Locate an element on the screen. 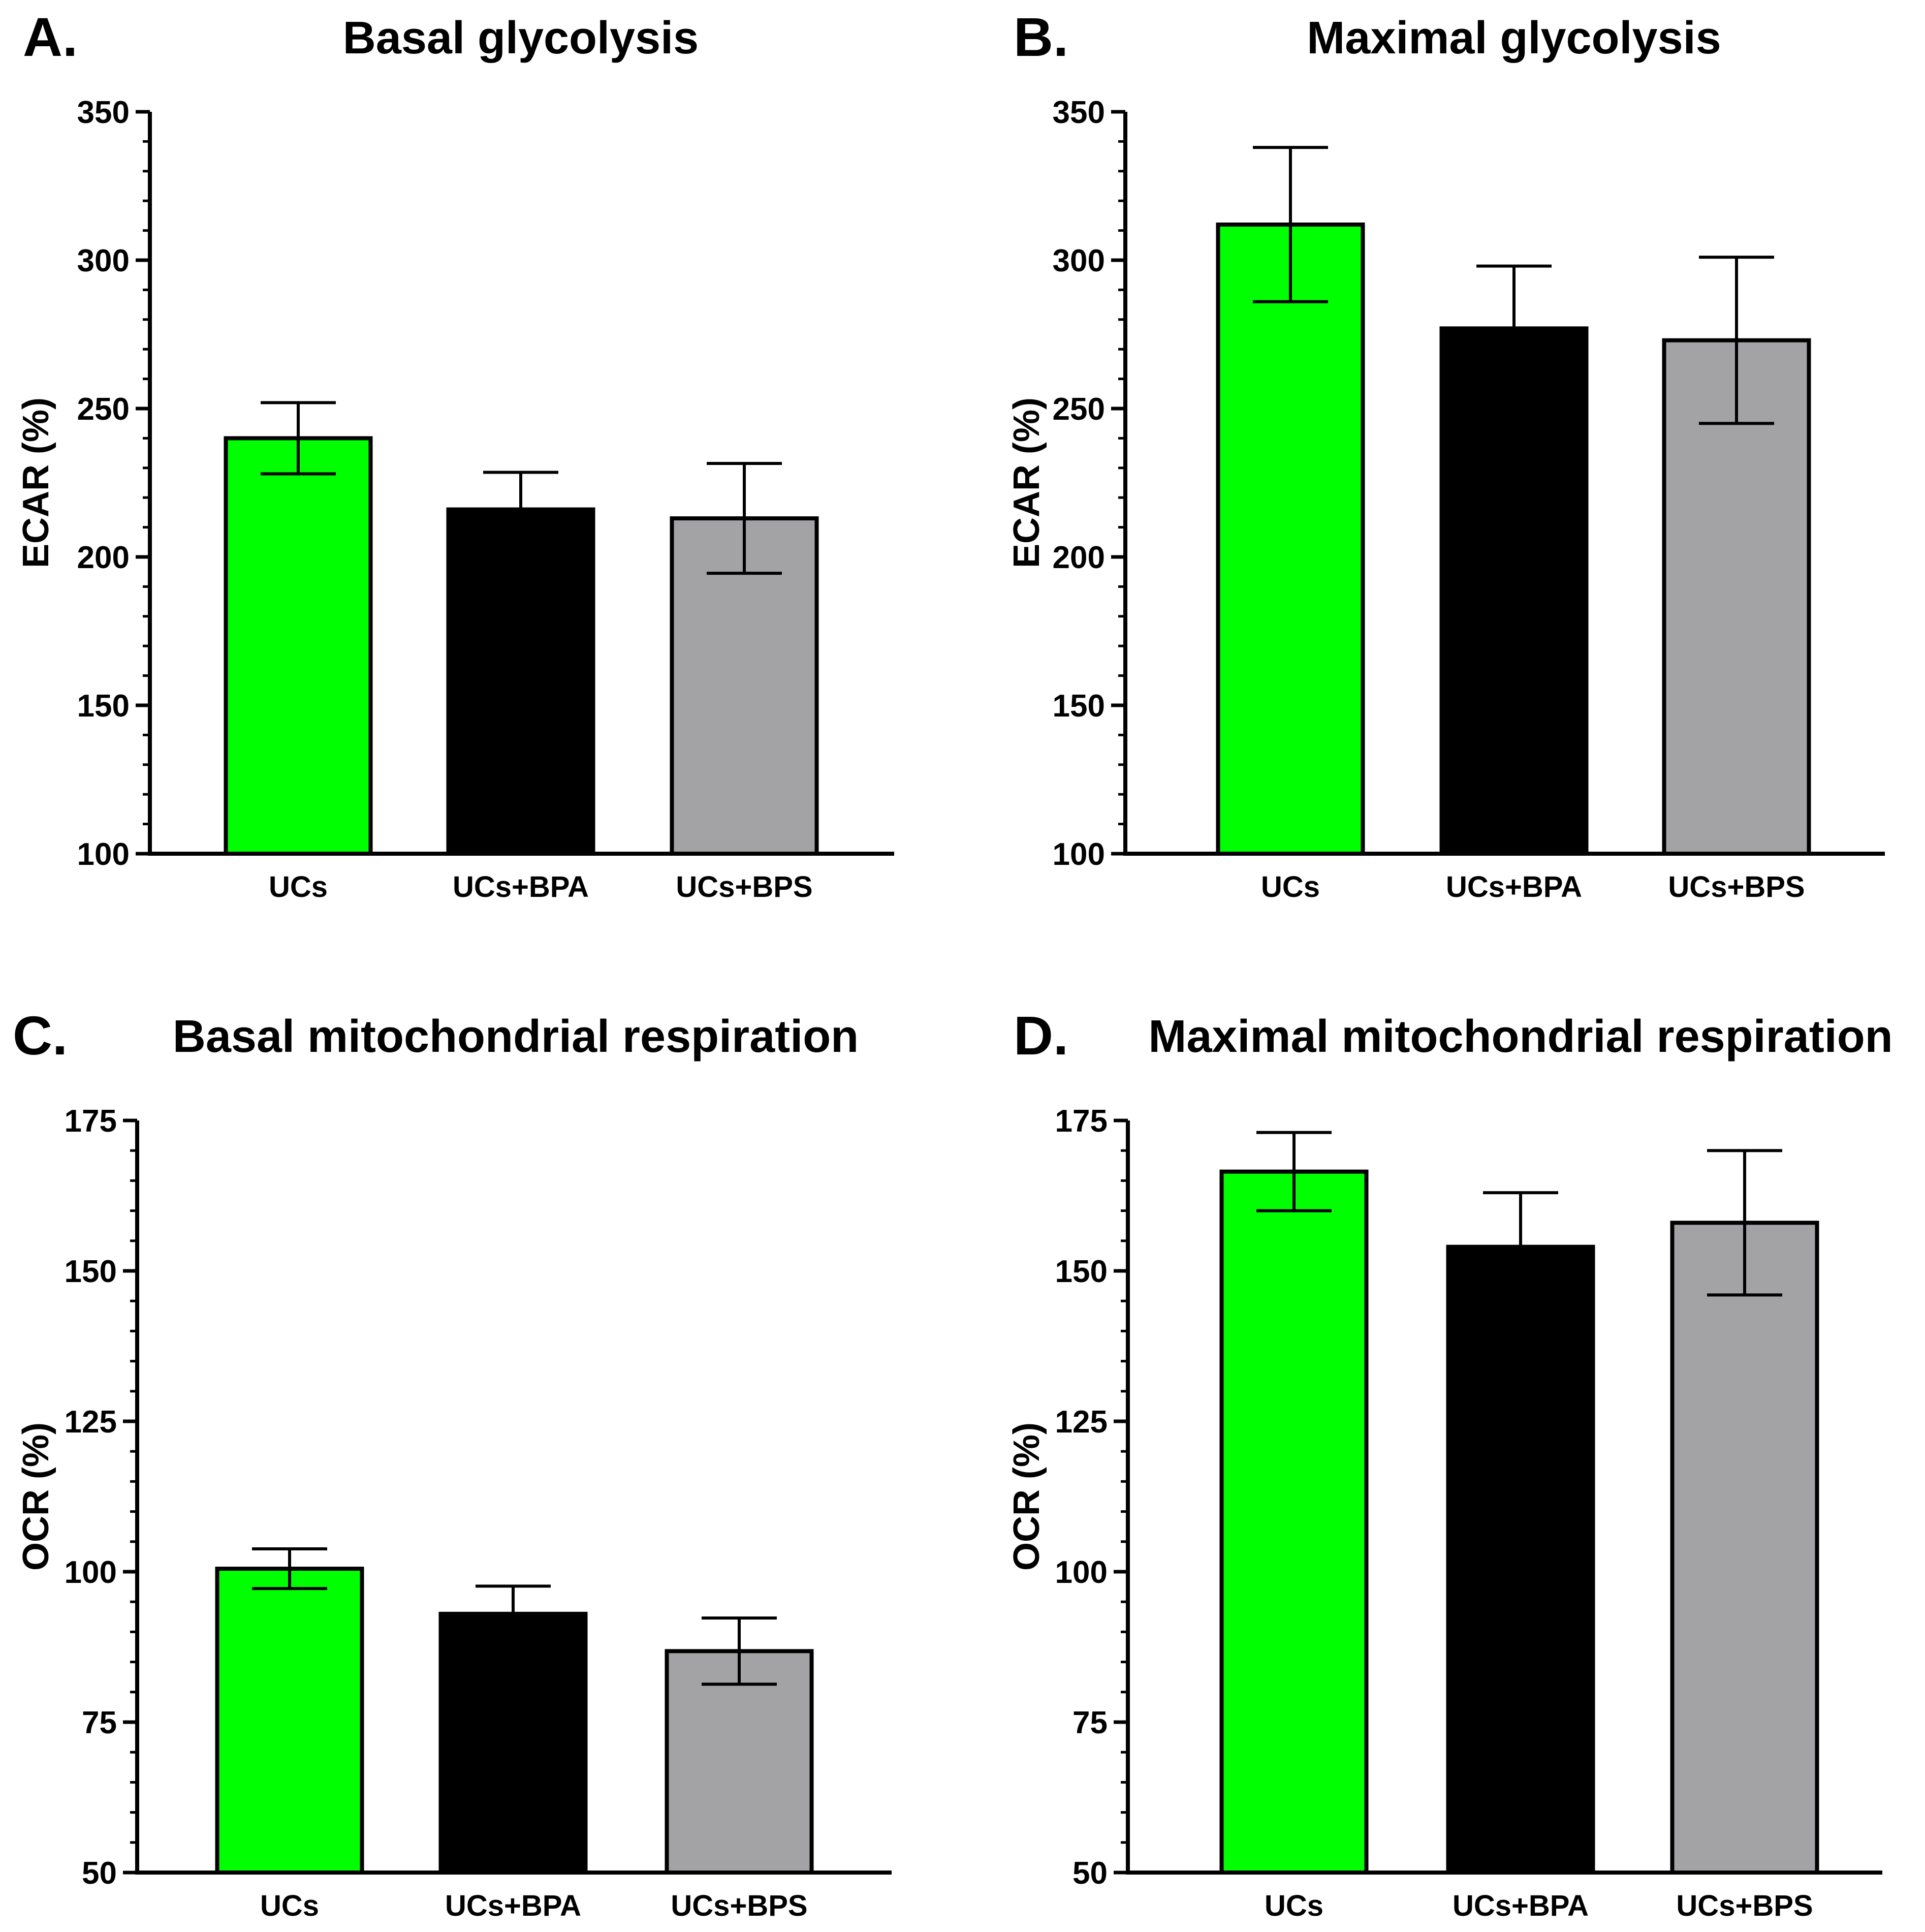 This screenshot has height=1932, width=1925. panel-letter: B. is located at coordinates (1041, 37).